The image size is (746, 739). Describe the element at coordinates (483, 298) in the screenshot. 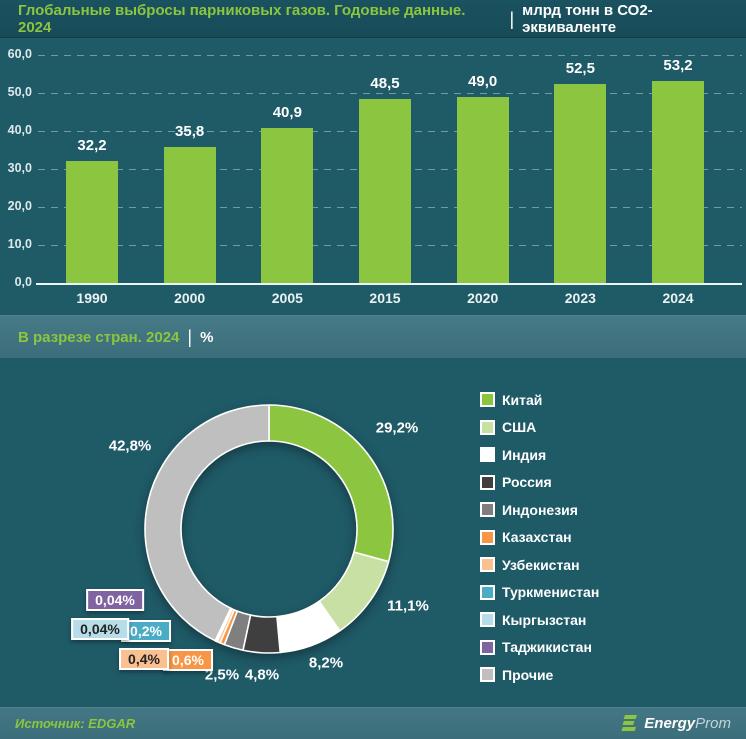

I see `x-tick-label: 2020` at that location.